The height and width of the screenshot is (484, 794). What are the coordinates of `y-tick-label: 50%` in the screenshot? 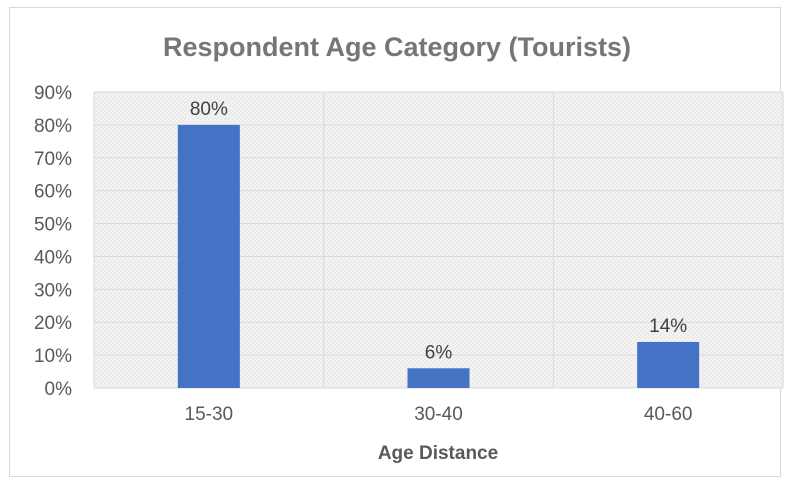 It's located at (53, 225).